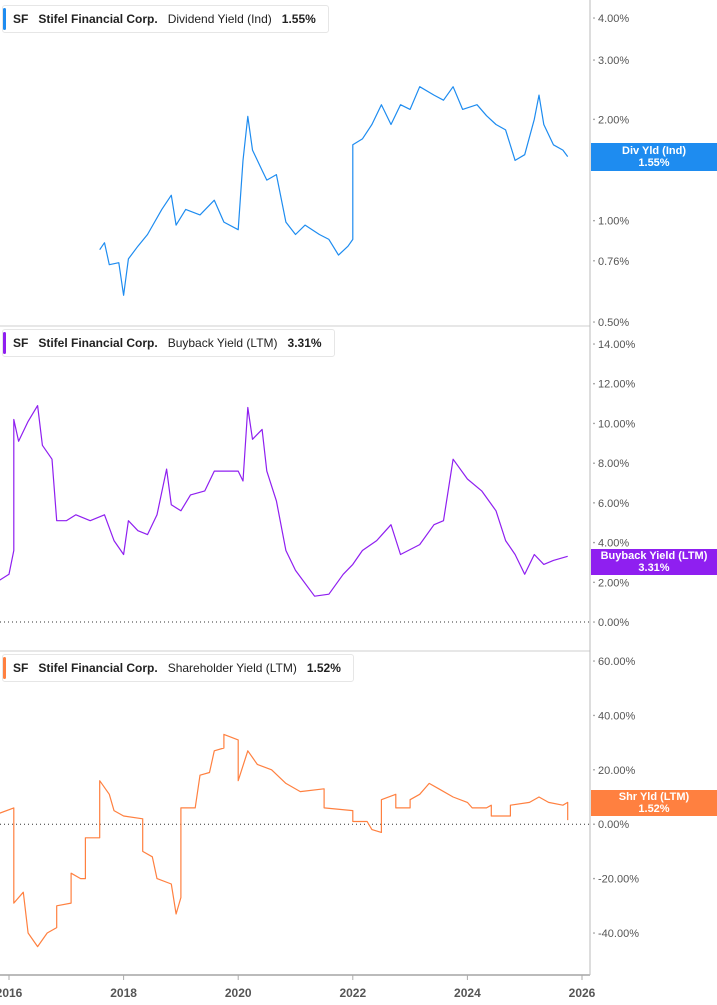 The image size is (717, 1005). I want to click on series-line, so click(334, 191).